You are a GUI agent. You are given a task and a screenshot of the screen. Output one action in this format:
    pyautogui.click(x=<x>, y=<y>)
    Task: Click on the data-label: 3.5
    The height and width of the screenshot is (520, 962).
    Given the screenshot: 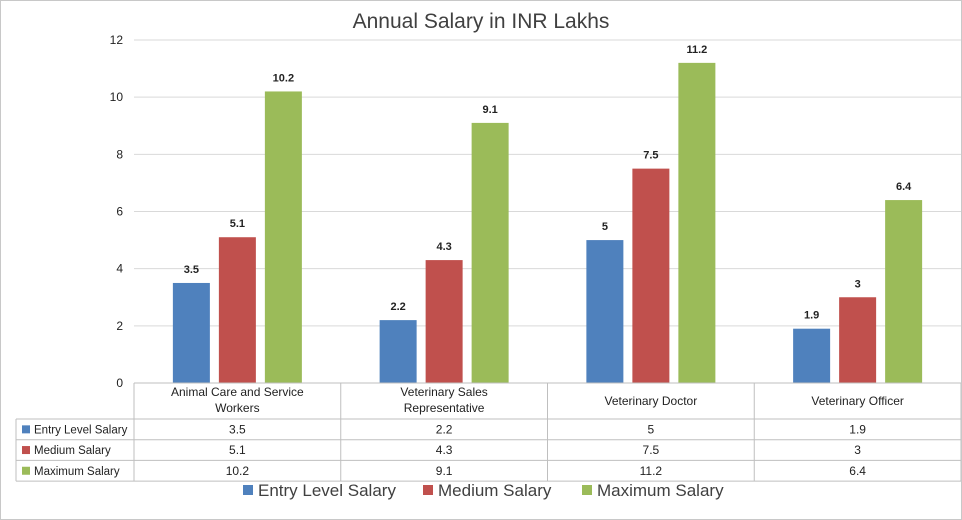 What is the action you would take?
    pyautogui.click(x=191, y=270)
    